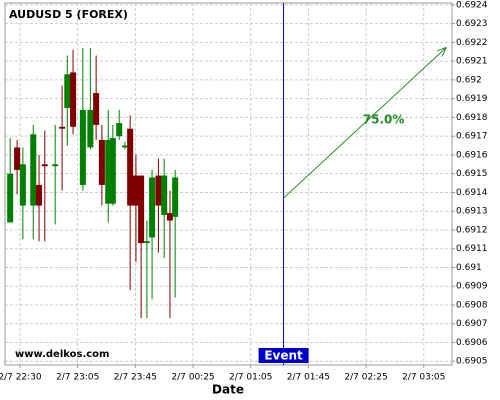 This screenshot has width=500, height=400. What do you see at coordinates (472, 118) in the screenshot?
I see `y-tick-label: 0.6918` at bounding box center [472, 118].